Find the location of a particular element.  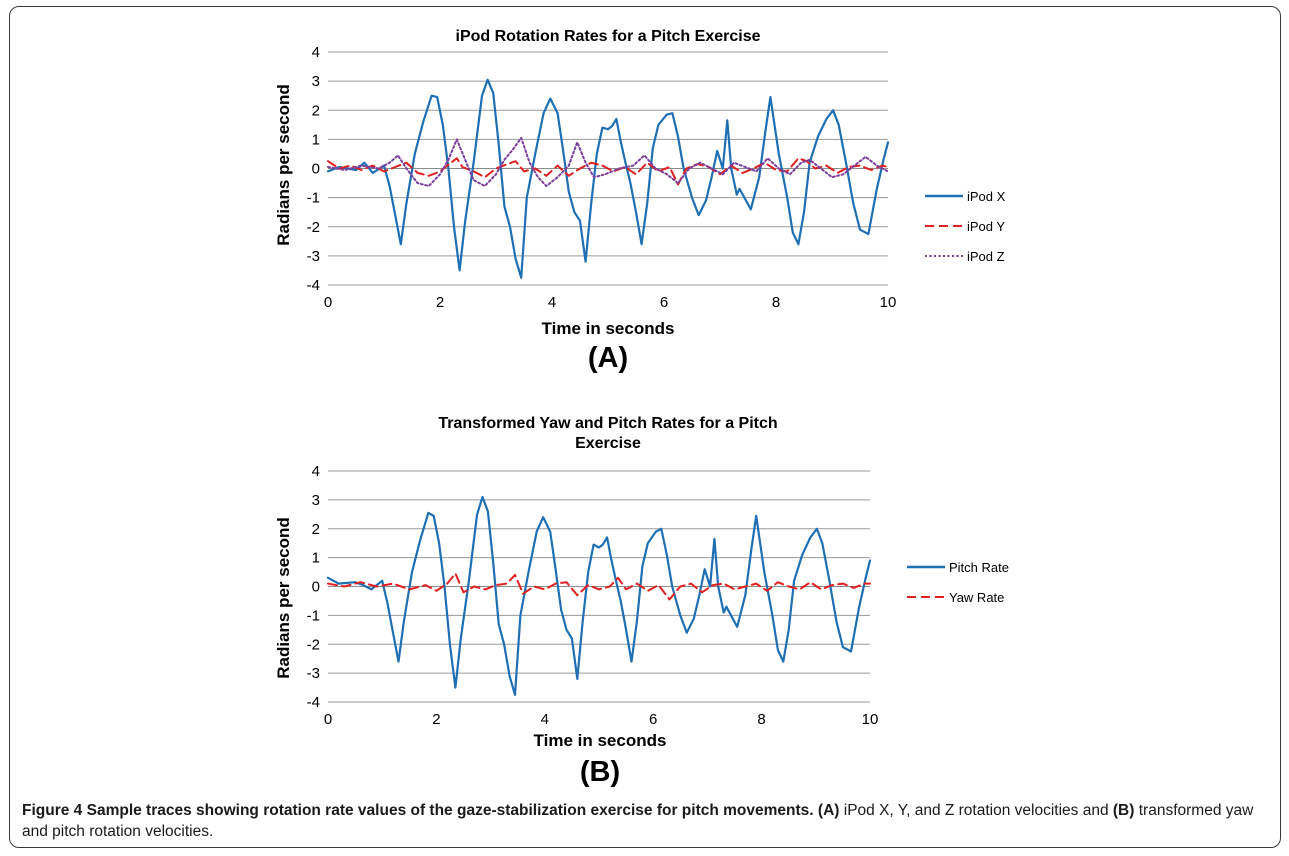

caption-a-tag: (A) is located at coordinates (828, 810).